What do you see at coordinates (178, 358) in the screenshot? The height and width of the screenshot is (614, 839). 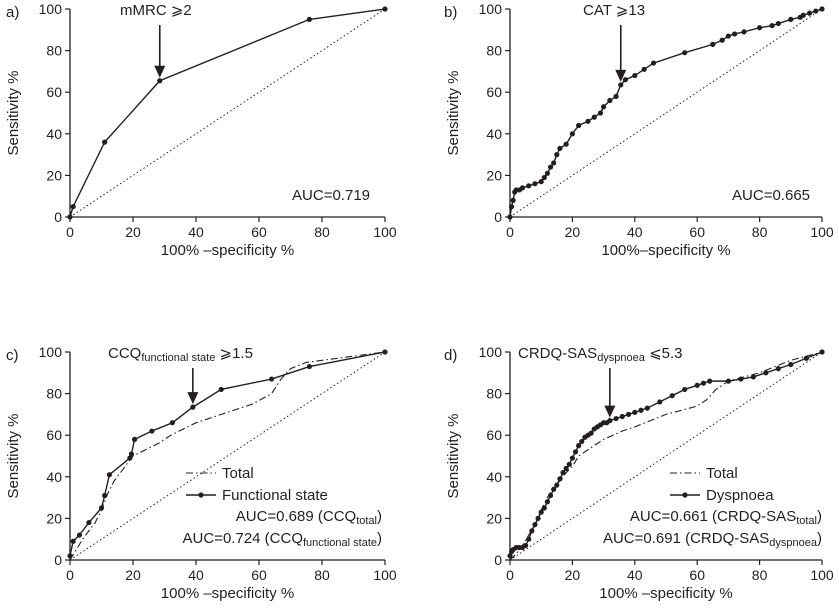 I see `subscript-text: functional state` at bounding box center [178, 358].